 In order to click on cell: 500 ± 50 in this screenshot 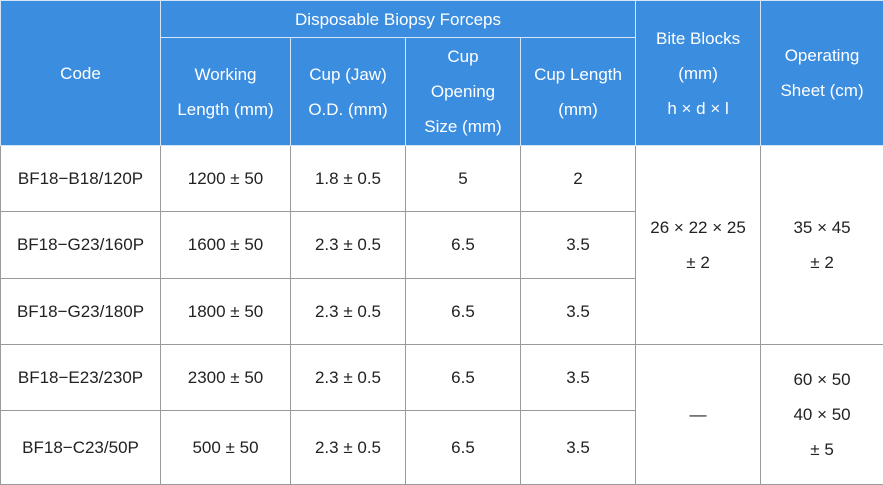, I will do `click(225, 447)`.